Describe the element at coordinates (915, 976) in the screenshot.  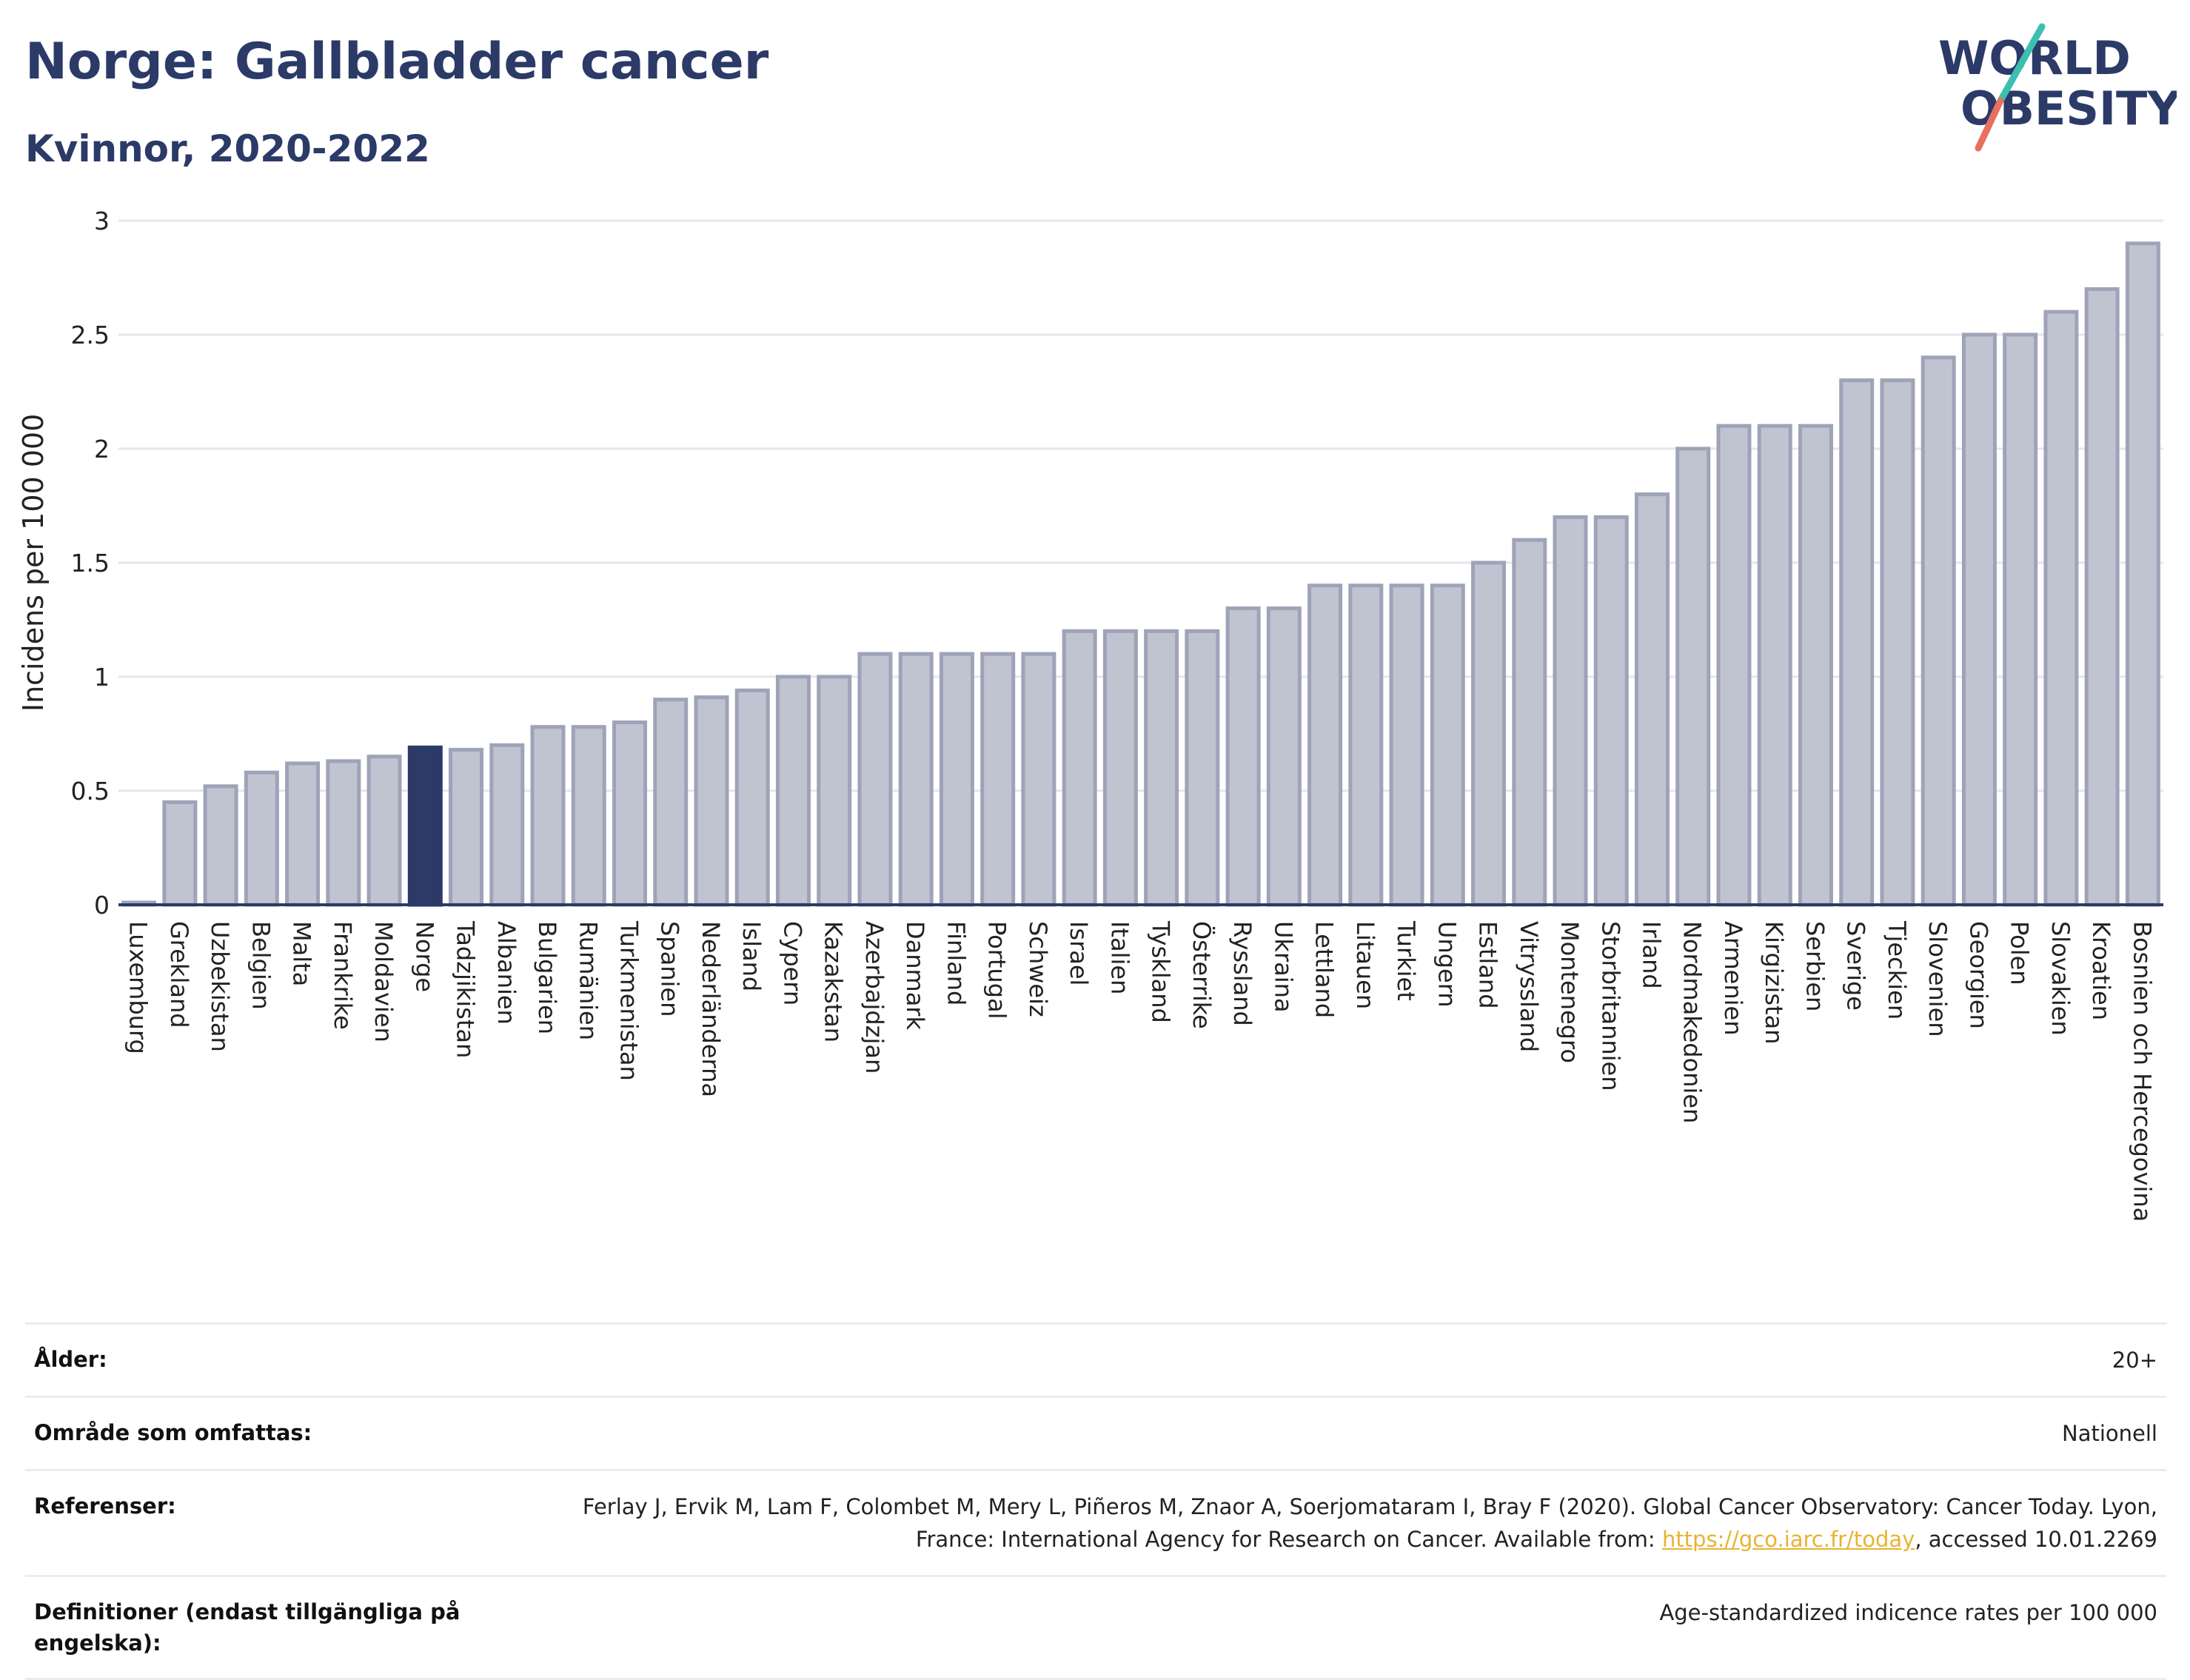
I see `x-tick-label: Danmark` at that location.